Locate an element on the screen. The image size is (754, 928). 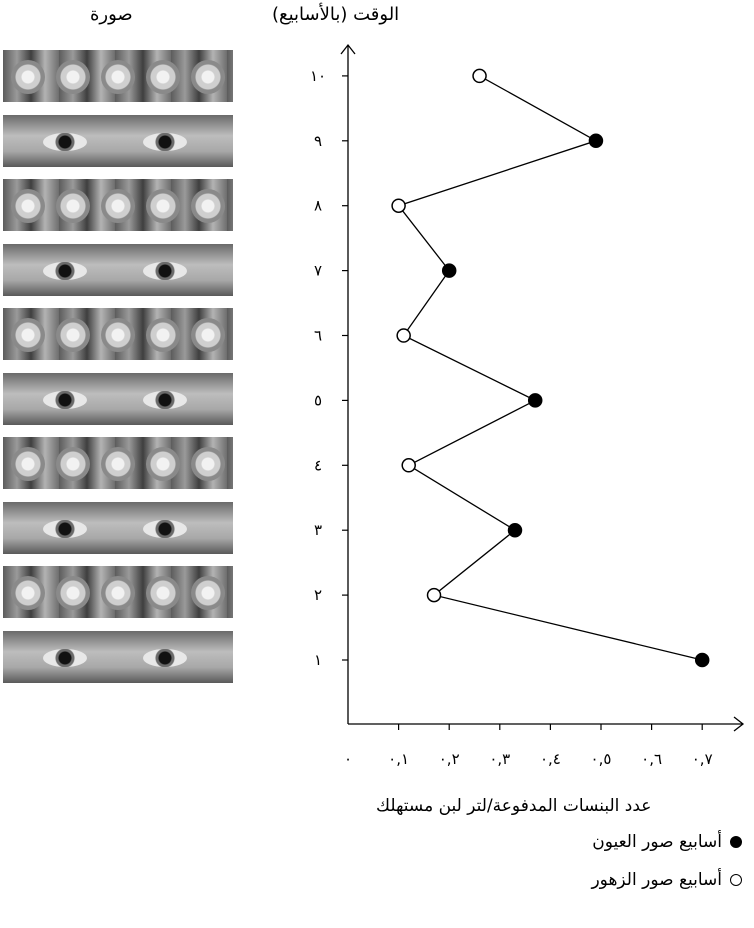
y-tick-label: ٨ is located at coordinates (318, 206).